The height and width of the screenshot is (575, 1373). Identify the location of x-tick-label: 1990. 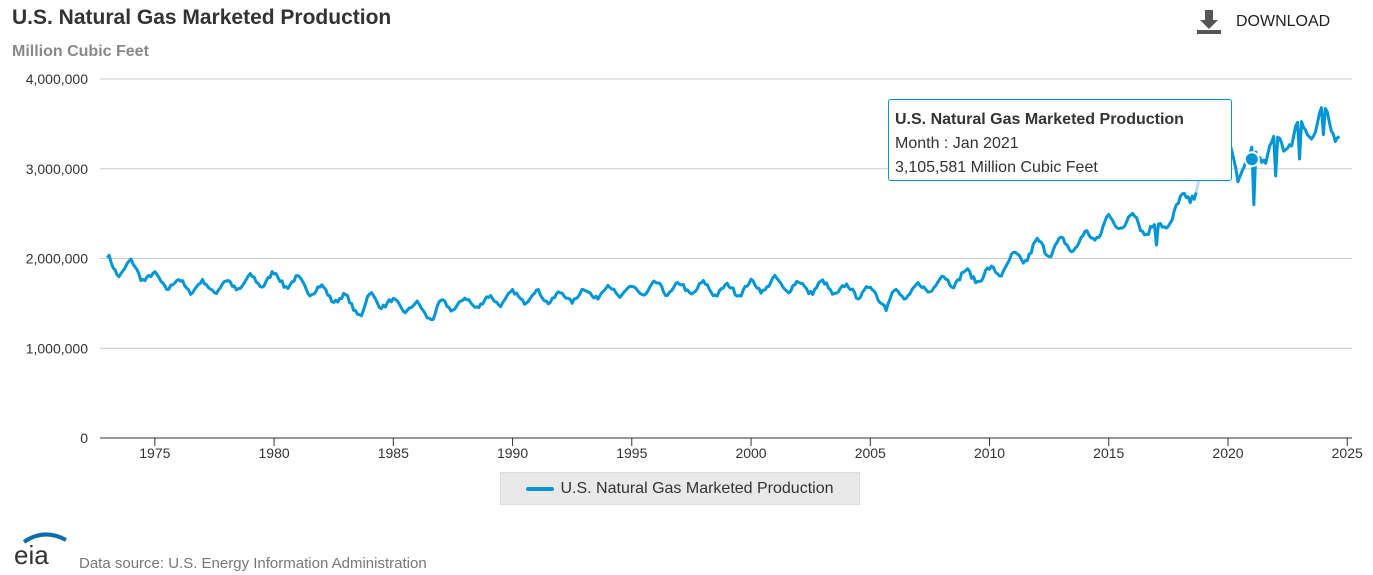
(512, 453).